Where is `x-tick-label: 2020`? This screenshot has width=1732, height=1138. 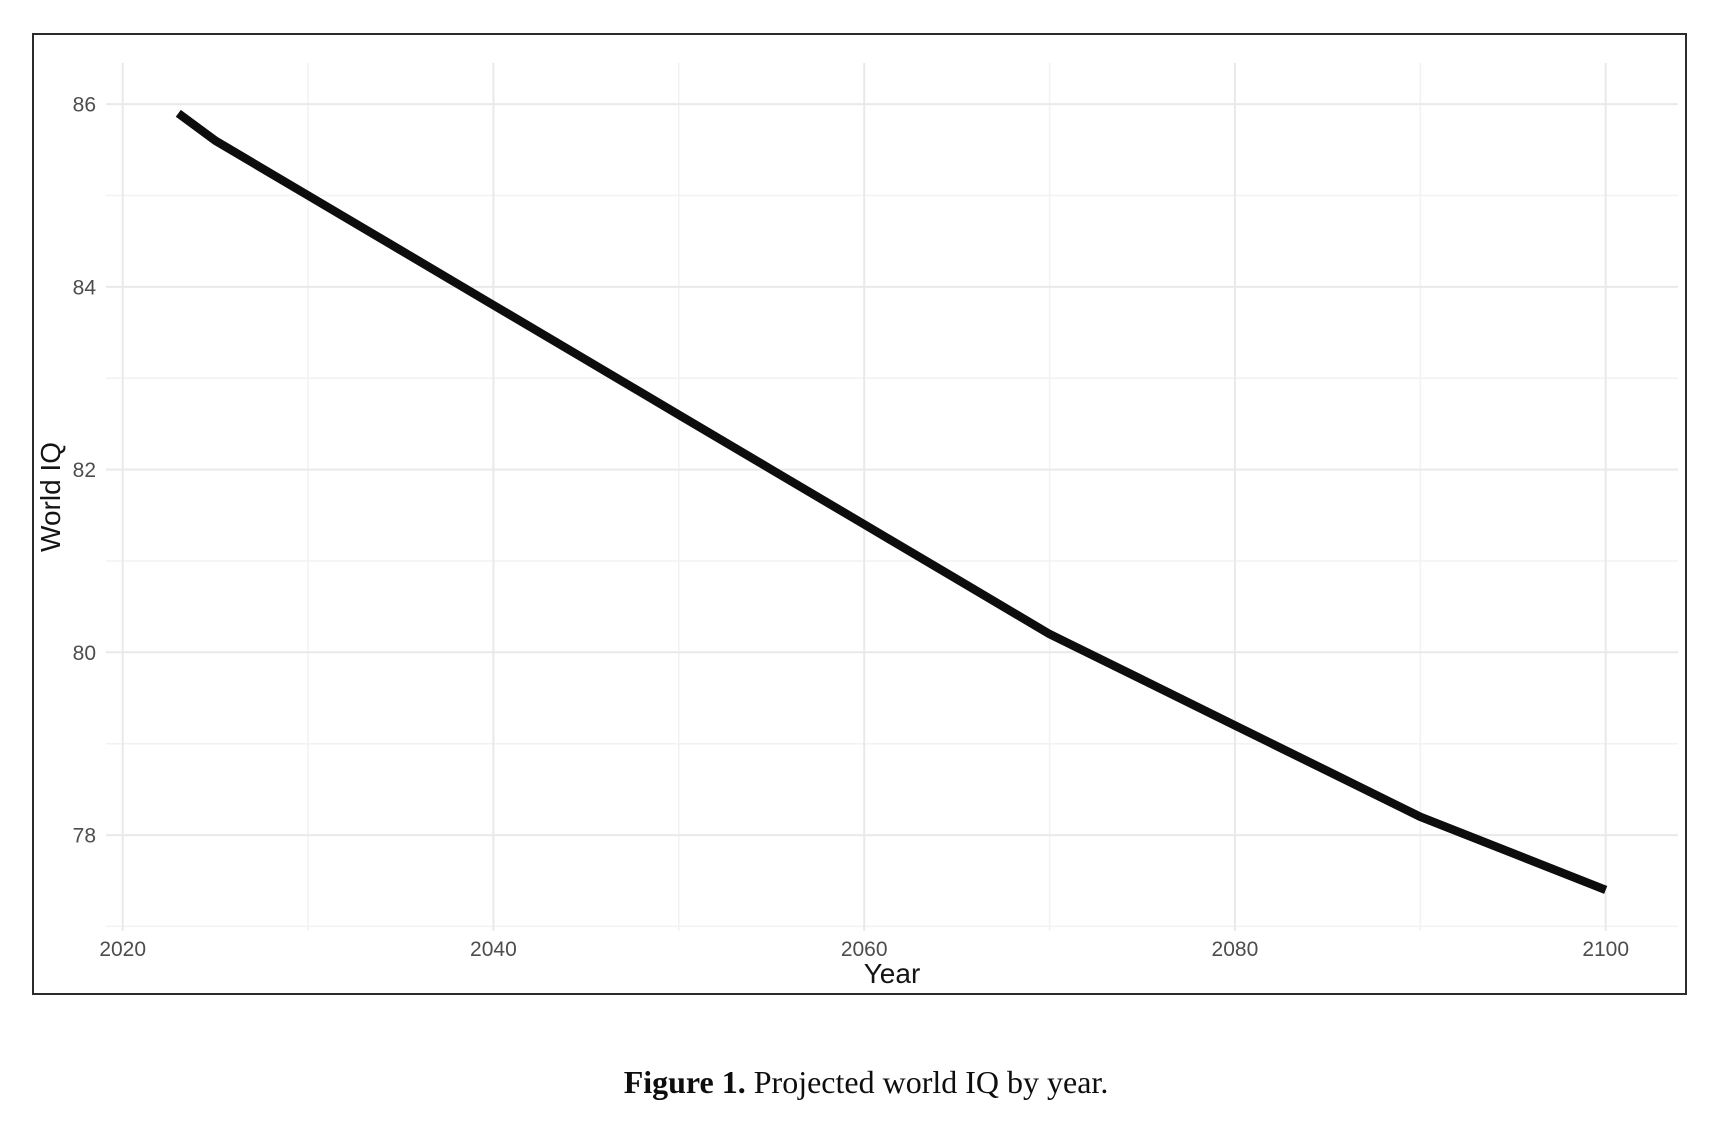
x-tick-label: 2020 is located at coordinates (122, 949).